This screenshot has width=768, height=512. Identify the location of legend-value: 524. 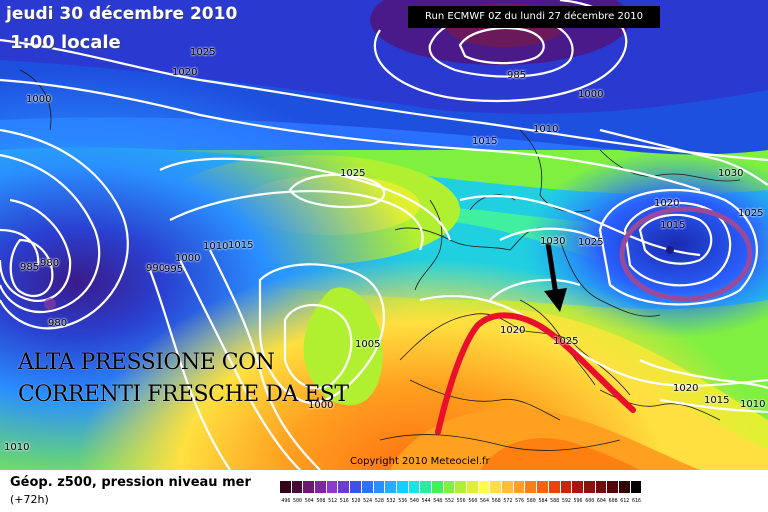
(368, 501).